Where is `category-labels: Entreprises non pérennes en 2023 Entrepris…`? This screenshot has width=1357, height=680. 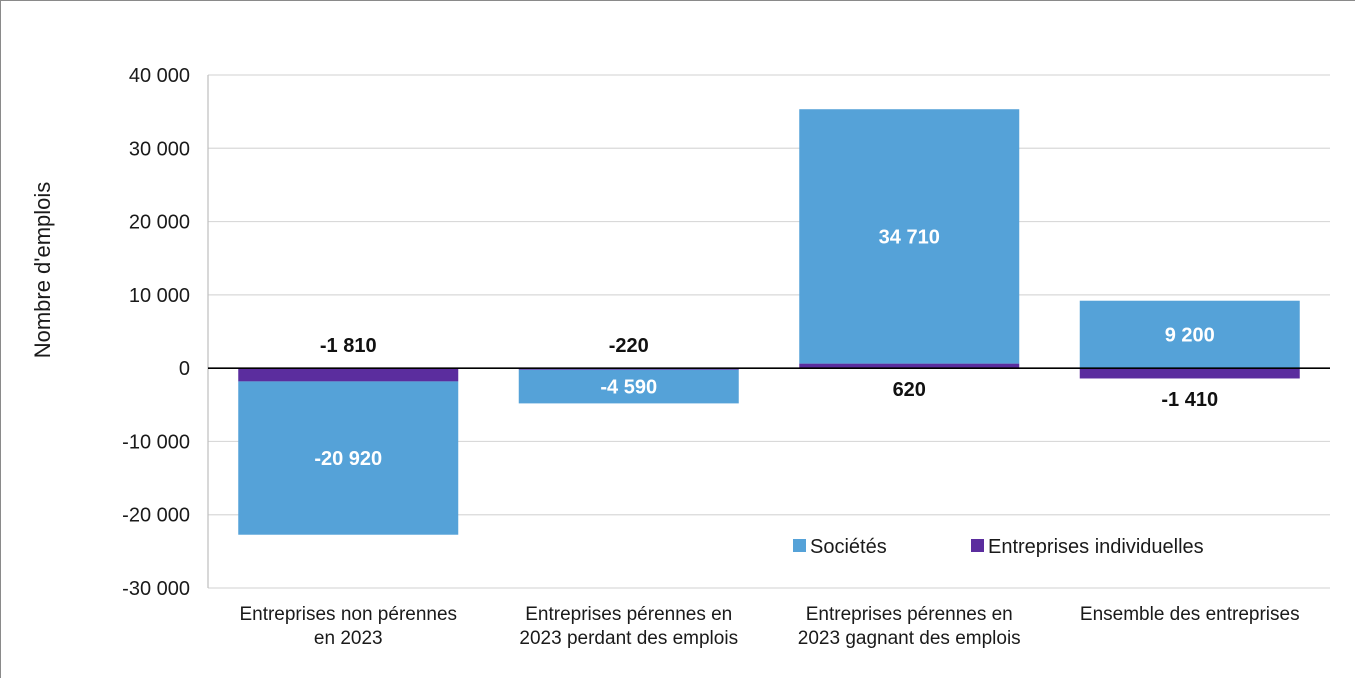
category-labels: Entreprises non pérennes en 2023 Entrepris… is located at coordinates (769, 626).